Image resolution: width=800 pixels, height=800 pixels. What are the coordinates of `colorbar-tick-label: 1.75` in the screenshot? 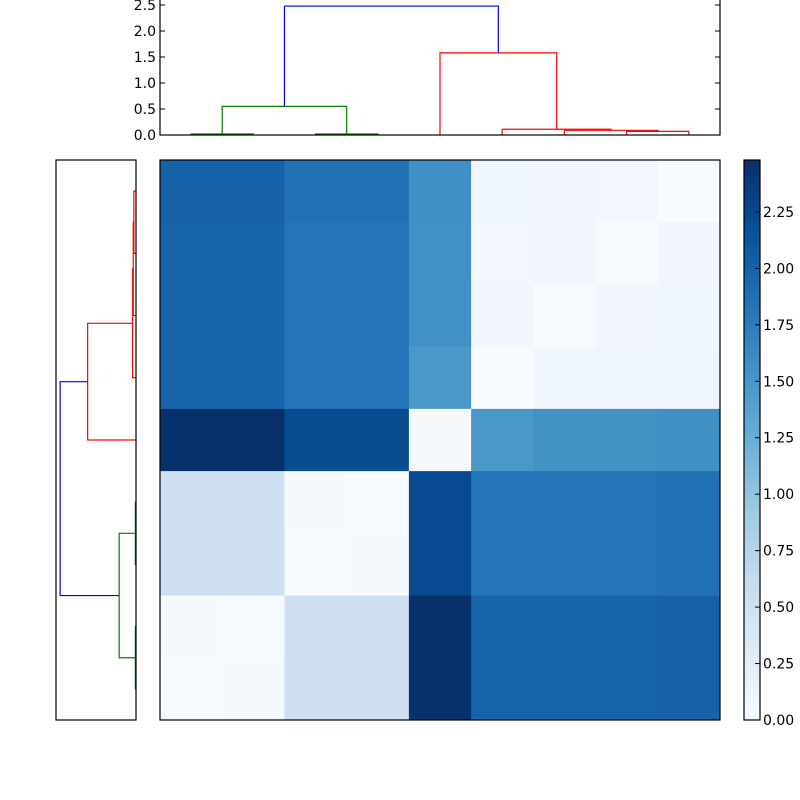 It's located at (778, 326).